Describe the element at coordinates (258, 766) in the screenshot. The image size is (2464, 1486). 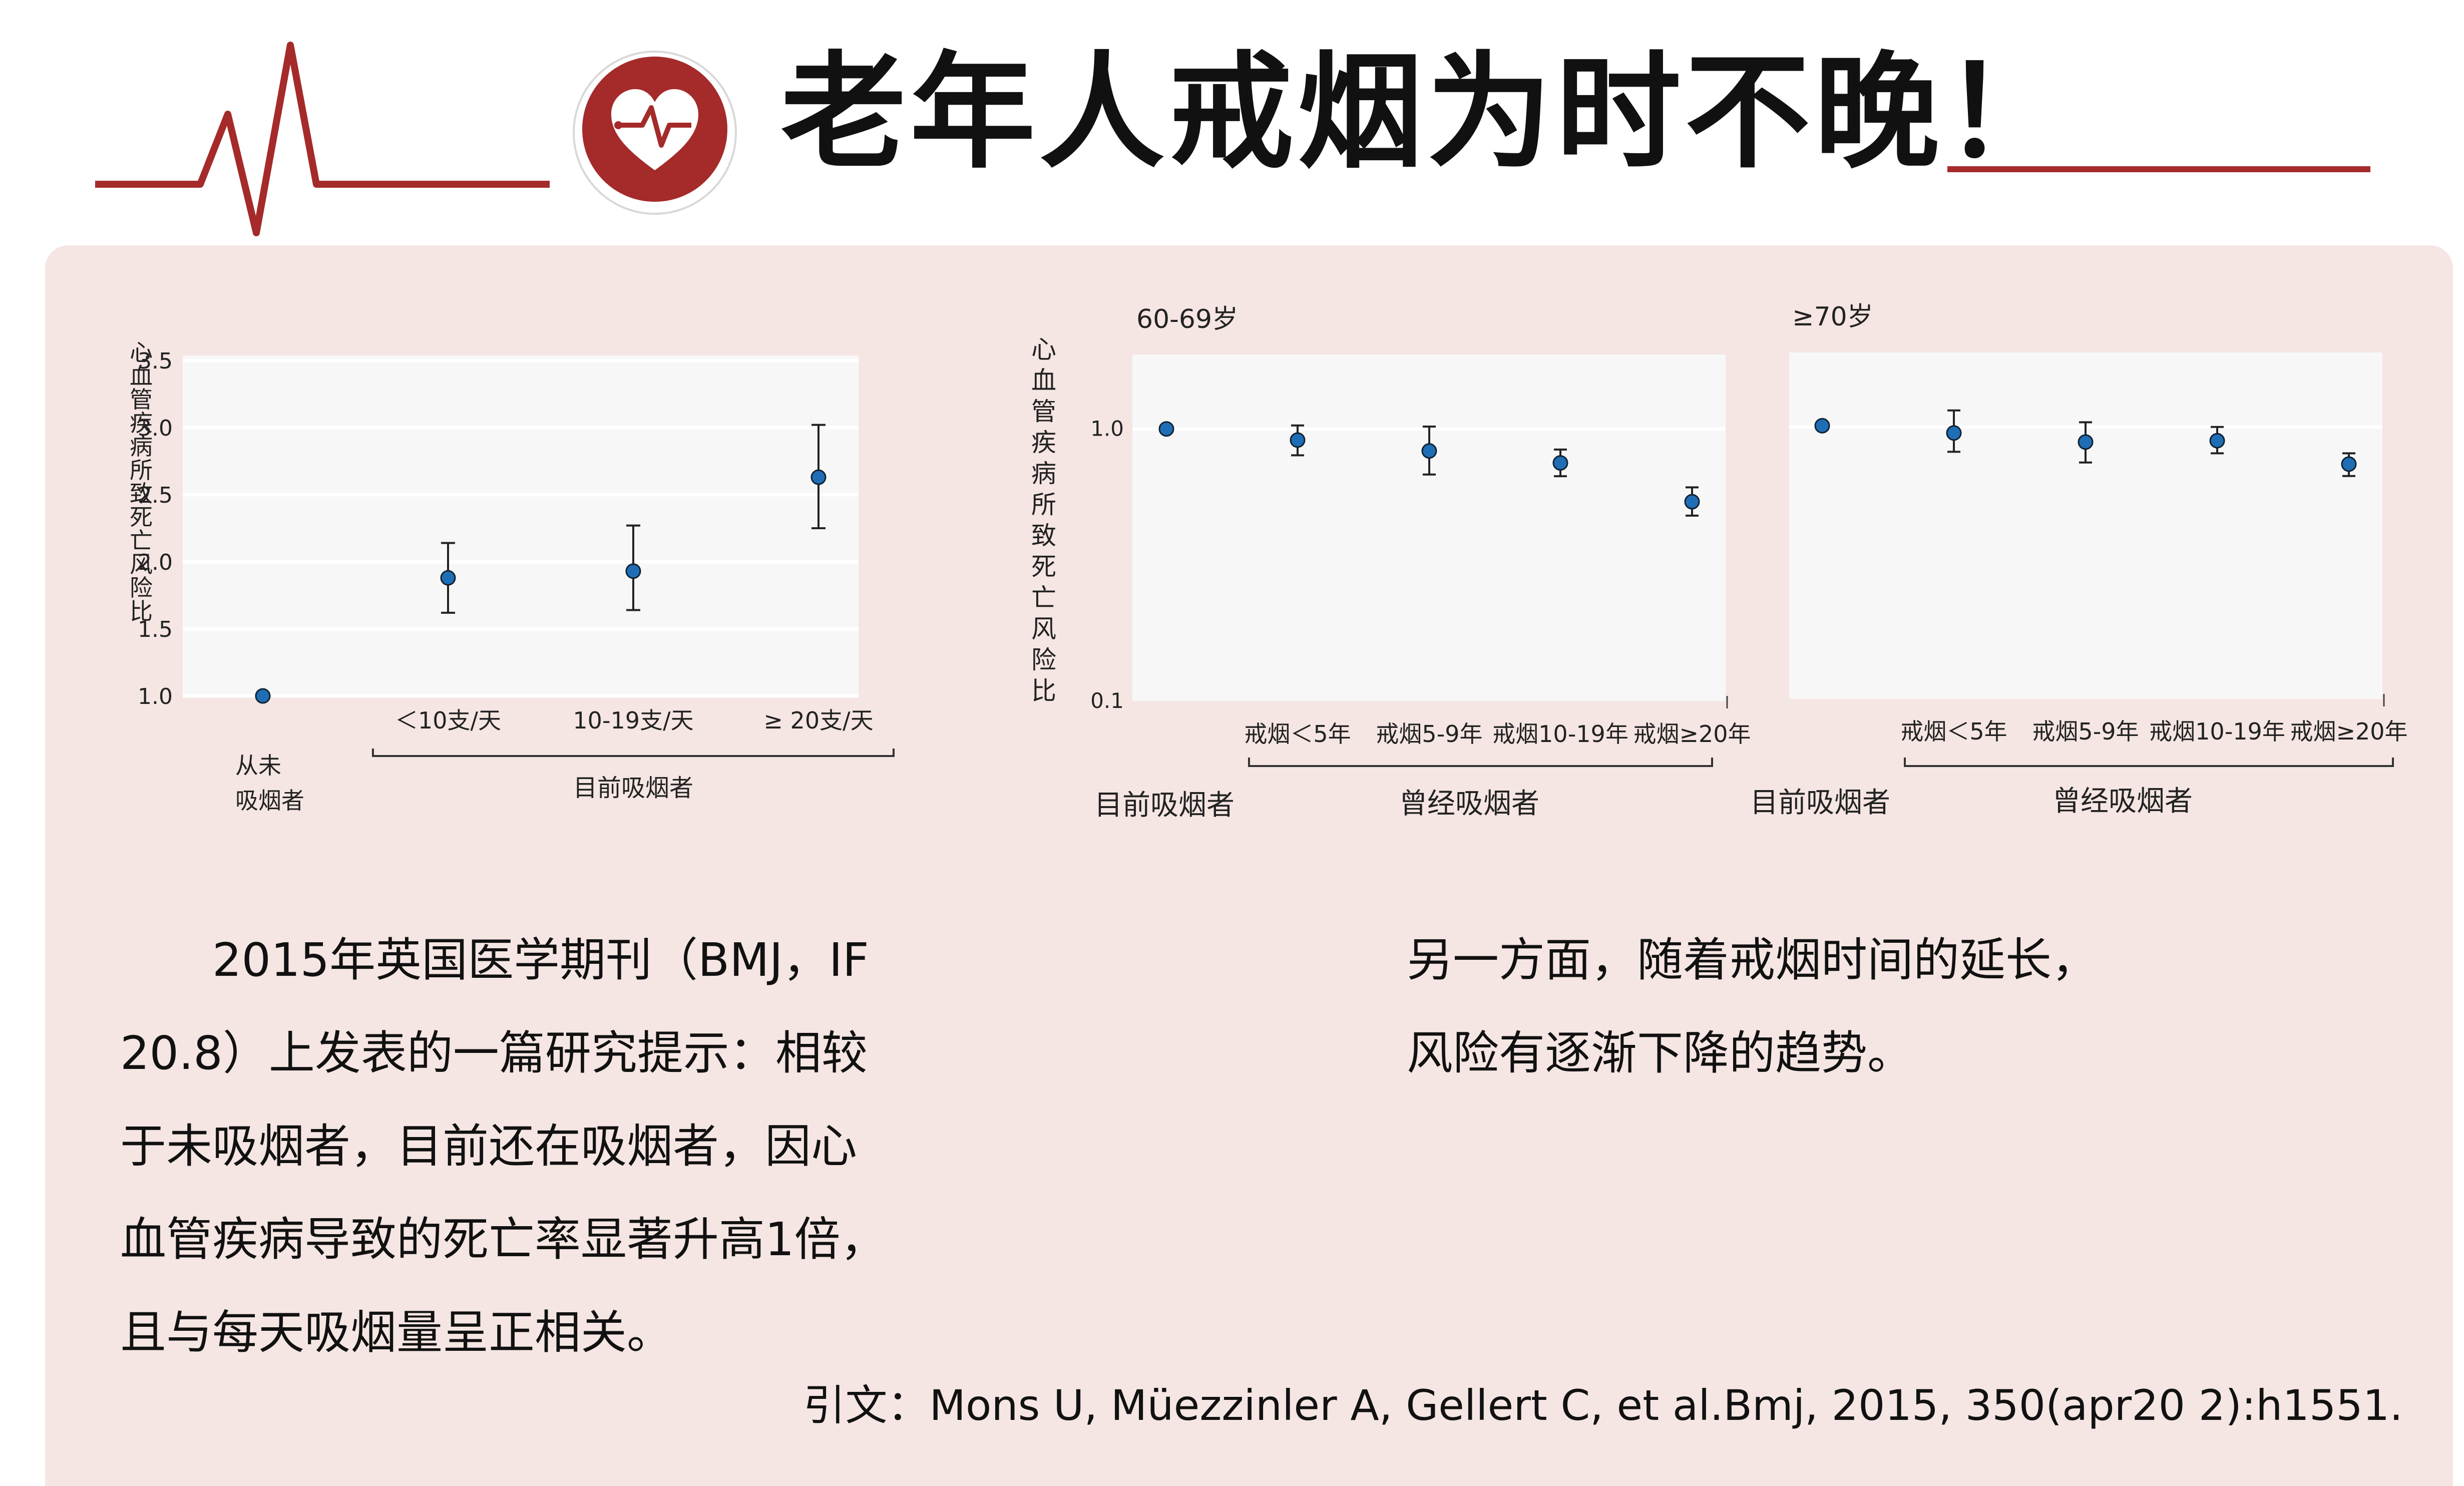
I see `x-tick-label: 从未` at that location.